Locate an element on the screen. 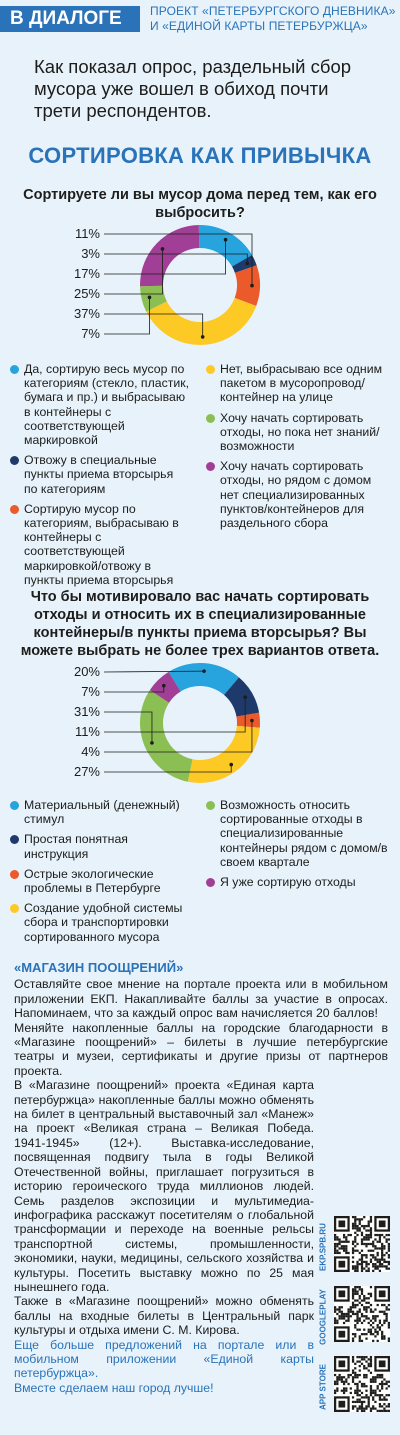  chart2-legend-item: Простая понятная инструкция is located at coordinates (100, 846).